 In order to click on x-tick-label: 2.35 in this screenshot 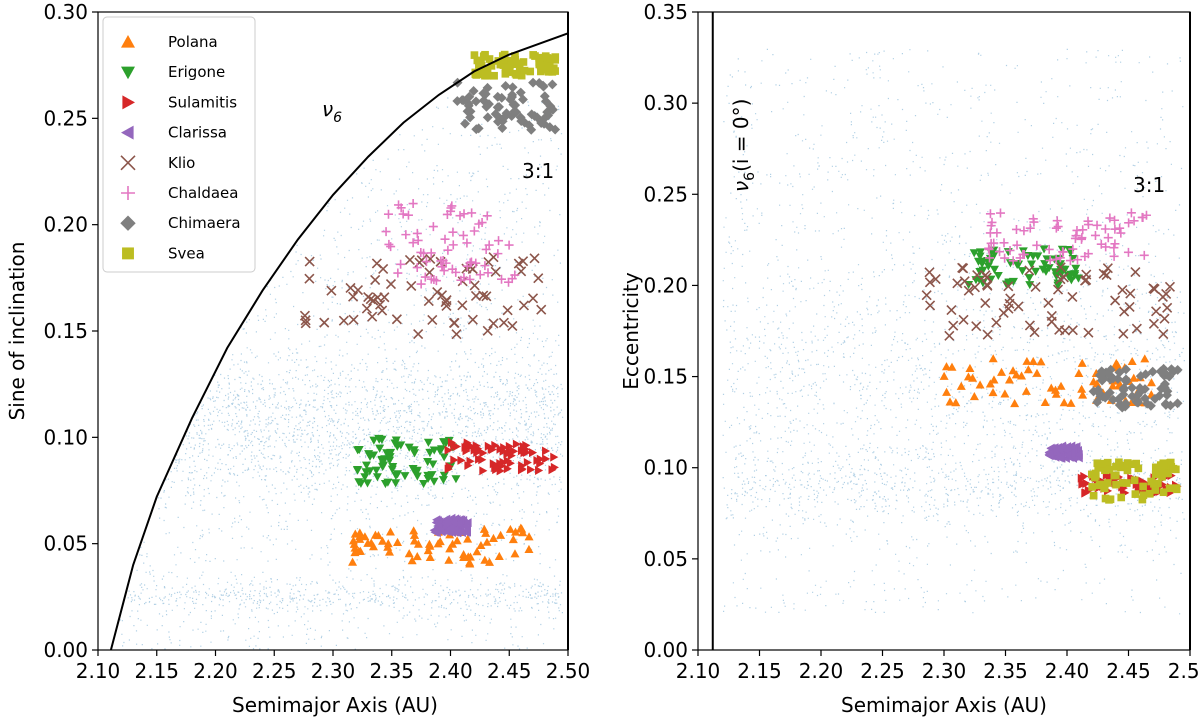, I will do `click(1005, 671)`.